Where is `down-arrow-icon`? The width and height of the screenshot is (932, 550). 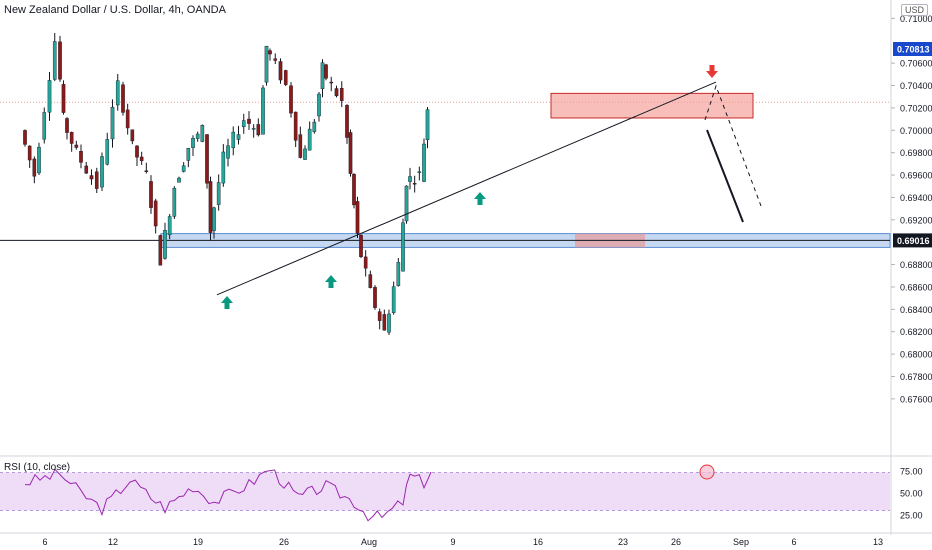
down-arrow-icon is located at coordinates (712, 71).